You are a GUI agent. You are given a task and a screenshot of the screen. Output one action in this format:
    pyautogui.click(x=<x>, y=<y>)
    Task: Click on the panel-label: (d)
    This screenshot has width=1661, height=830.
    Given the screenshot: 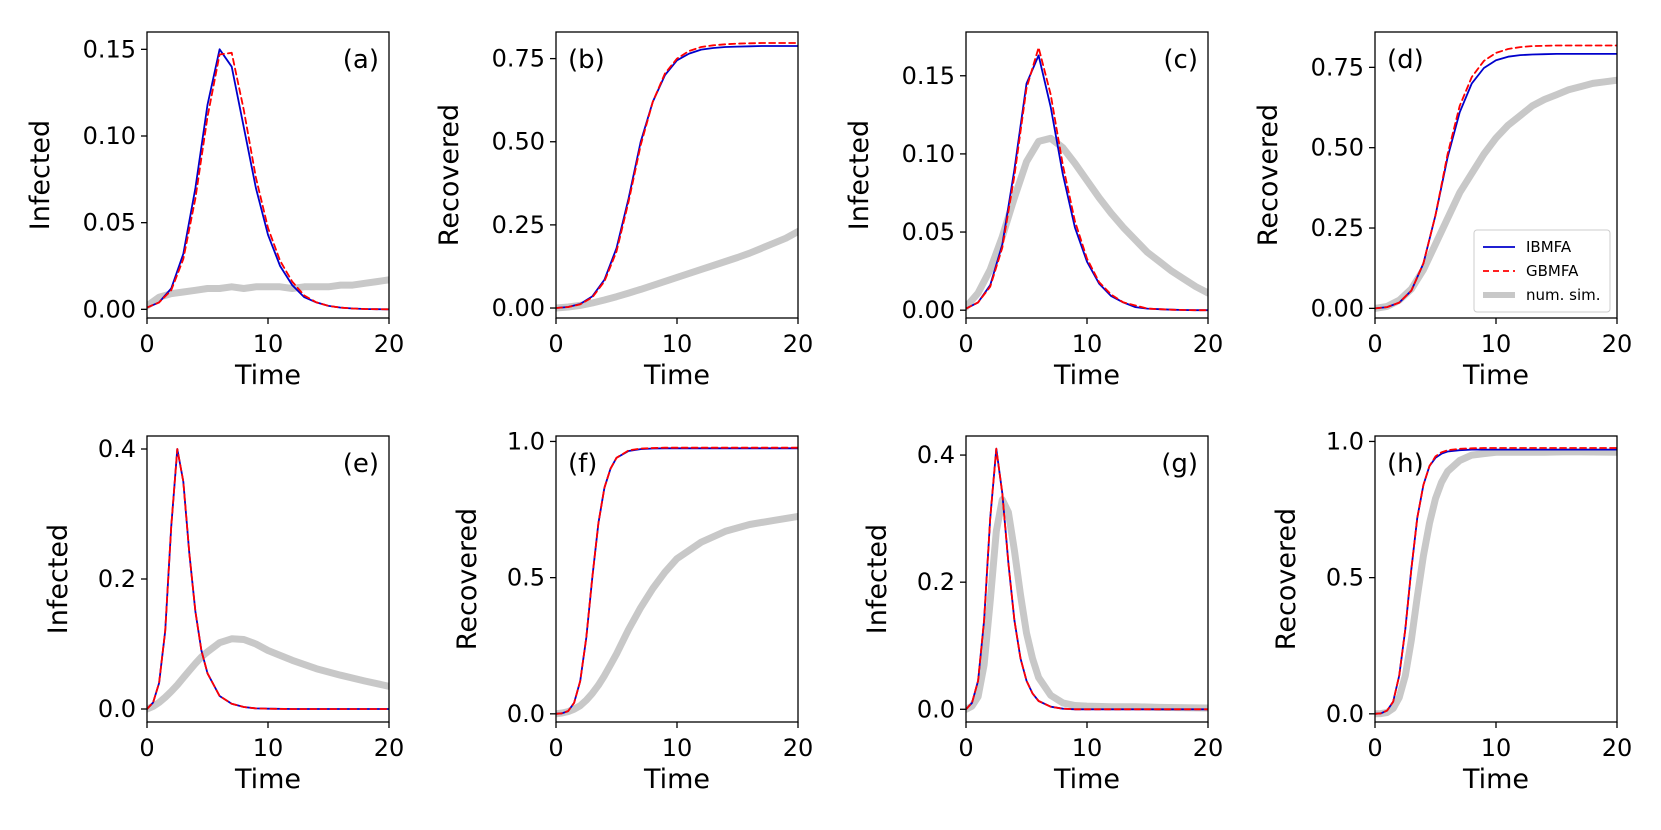 What is the action you would take?
    pyautogui.click(x=1405, y=60)
    